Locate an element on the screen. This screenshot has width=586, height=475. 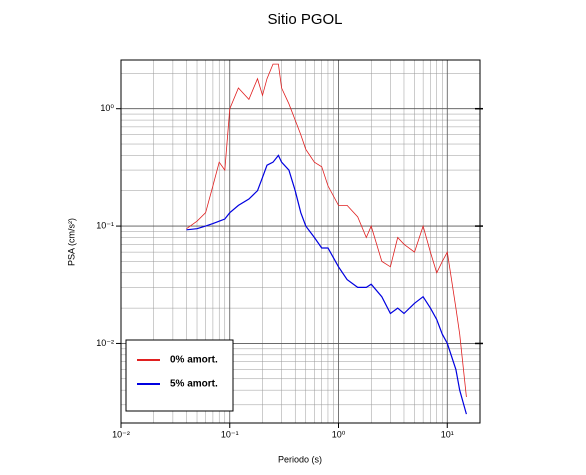
x-tick-label: 10⁻² is located at coordinates (121, 434).